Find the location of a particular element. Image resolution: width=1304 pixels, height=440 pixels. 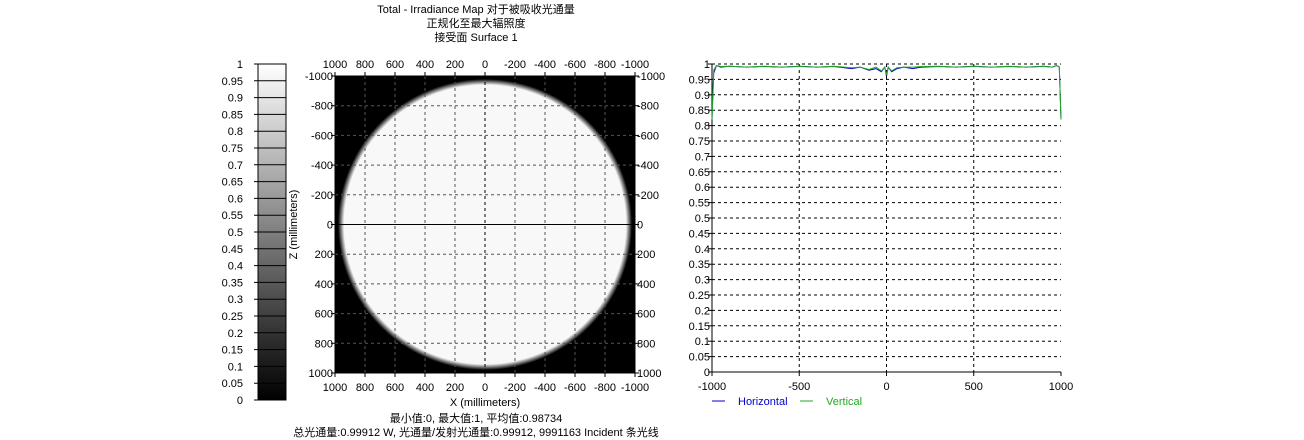

heatmap-x-tick-label-bottom: 400 is located at coordinates (425, 388).